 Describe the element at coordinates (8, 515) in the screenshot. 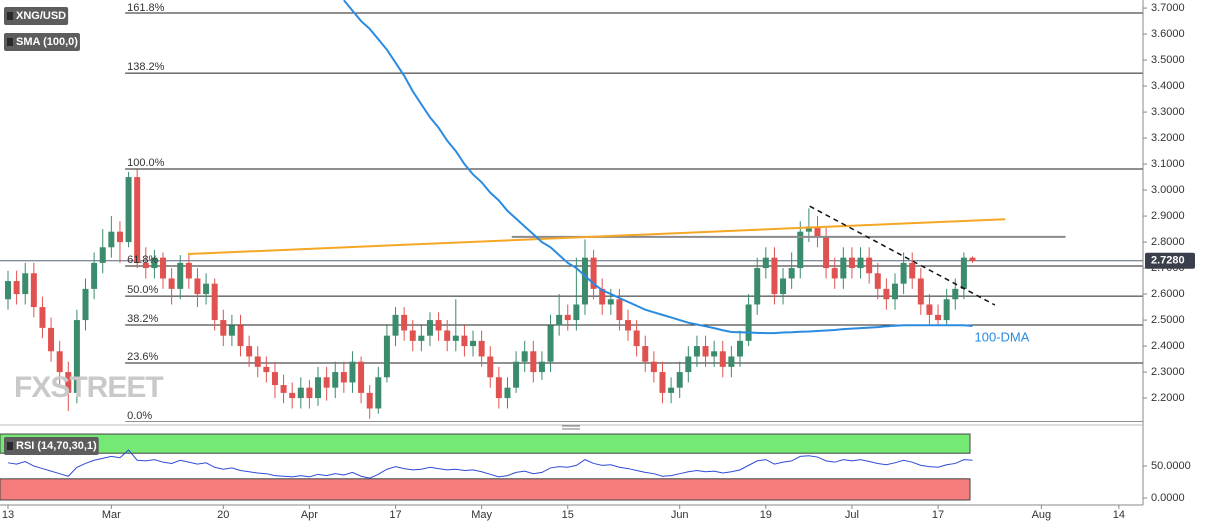

I see `x-tick-label: 13` at that location.